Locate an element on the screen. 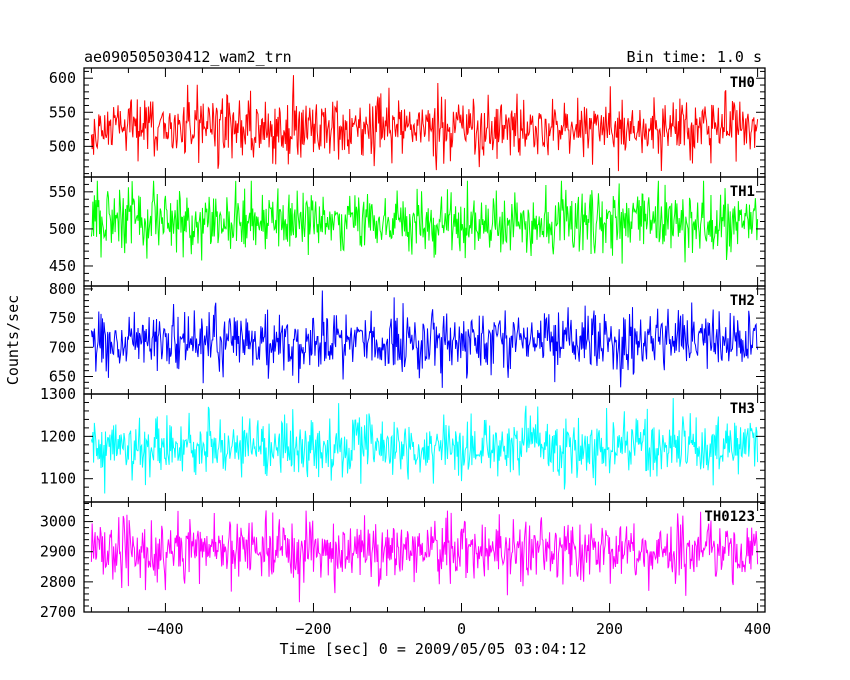 This screenshot has width=850, height=680. series-line-th2 is located at coordinates (424, 339).